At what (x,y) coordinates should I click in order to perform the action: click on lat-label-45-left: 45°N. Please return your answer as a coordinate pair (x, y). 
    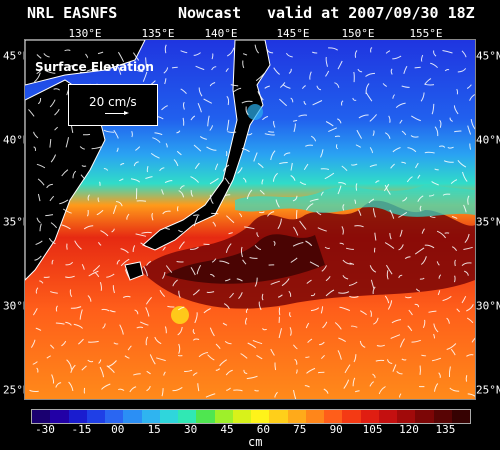
    Looking at the image, I should click on (16, 56).